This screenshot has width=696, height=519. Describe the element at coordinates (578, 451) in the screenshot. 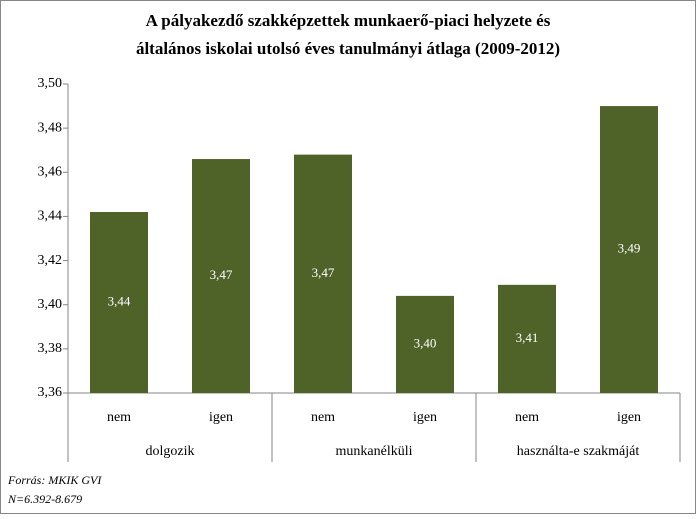

I see `group-label: használta-e szakmáját` at that location.